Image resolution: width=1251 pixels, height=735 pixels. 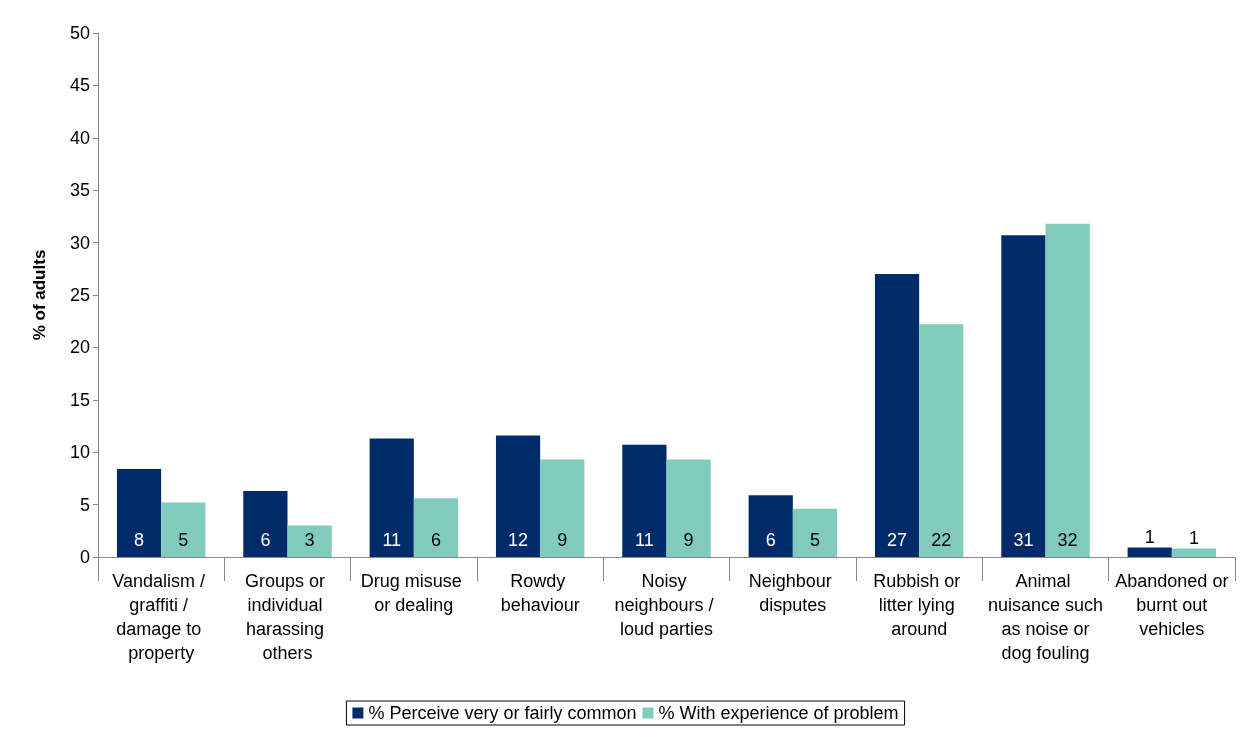 What do you see at coordinates (79, 242) in the screenshot?
I see `y-tick-label: 30` at bounding box center [79, 242].